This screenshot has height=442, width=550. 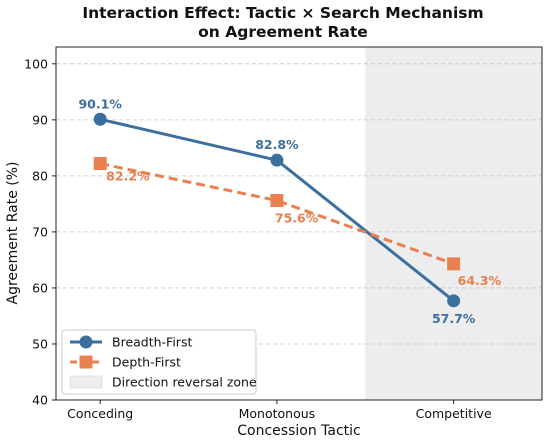 What do you see at coordinates (297, 218) in the screenshot?
I see `data-label: 75.6%` at bounding box center [297, 218].